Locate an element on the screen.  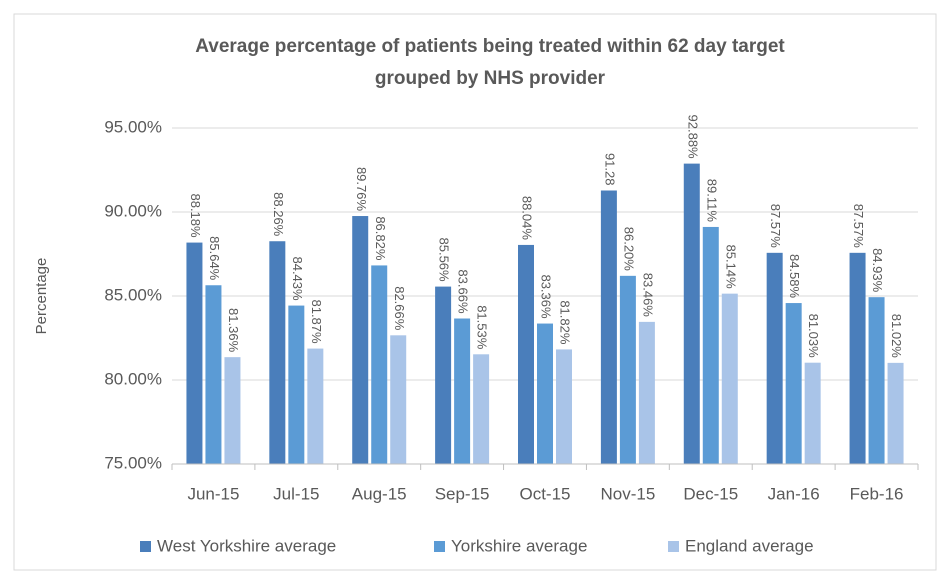
y-tick-label: 90.00% is located at coordinates (133, 210).